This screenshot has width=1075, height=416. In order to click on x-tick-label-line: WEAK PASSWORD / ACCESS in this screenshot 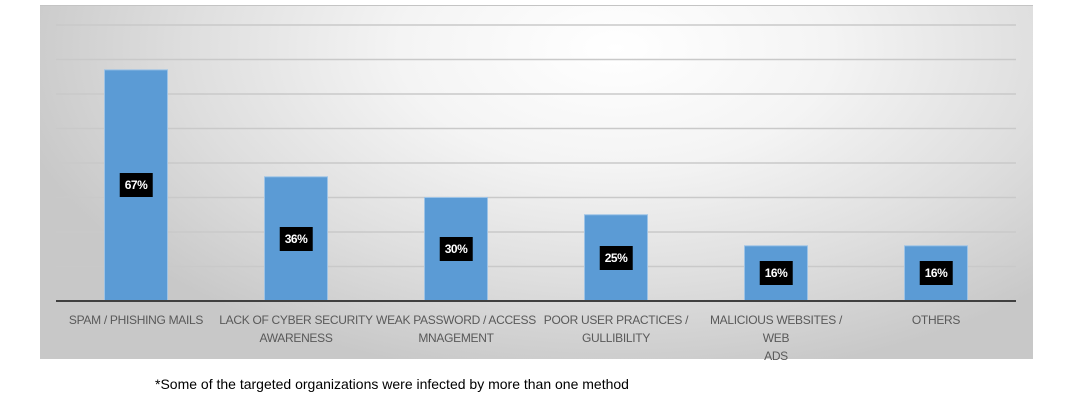, I will do `click(456, 320)`.